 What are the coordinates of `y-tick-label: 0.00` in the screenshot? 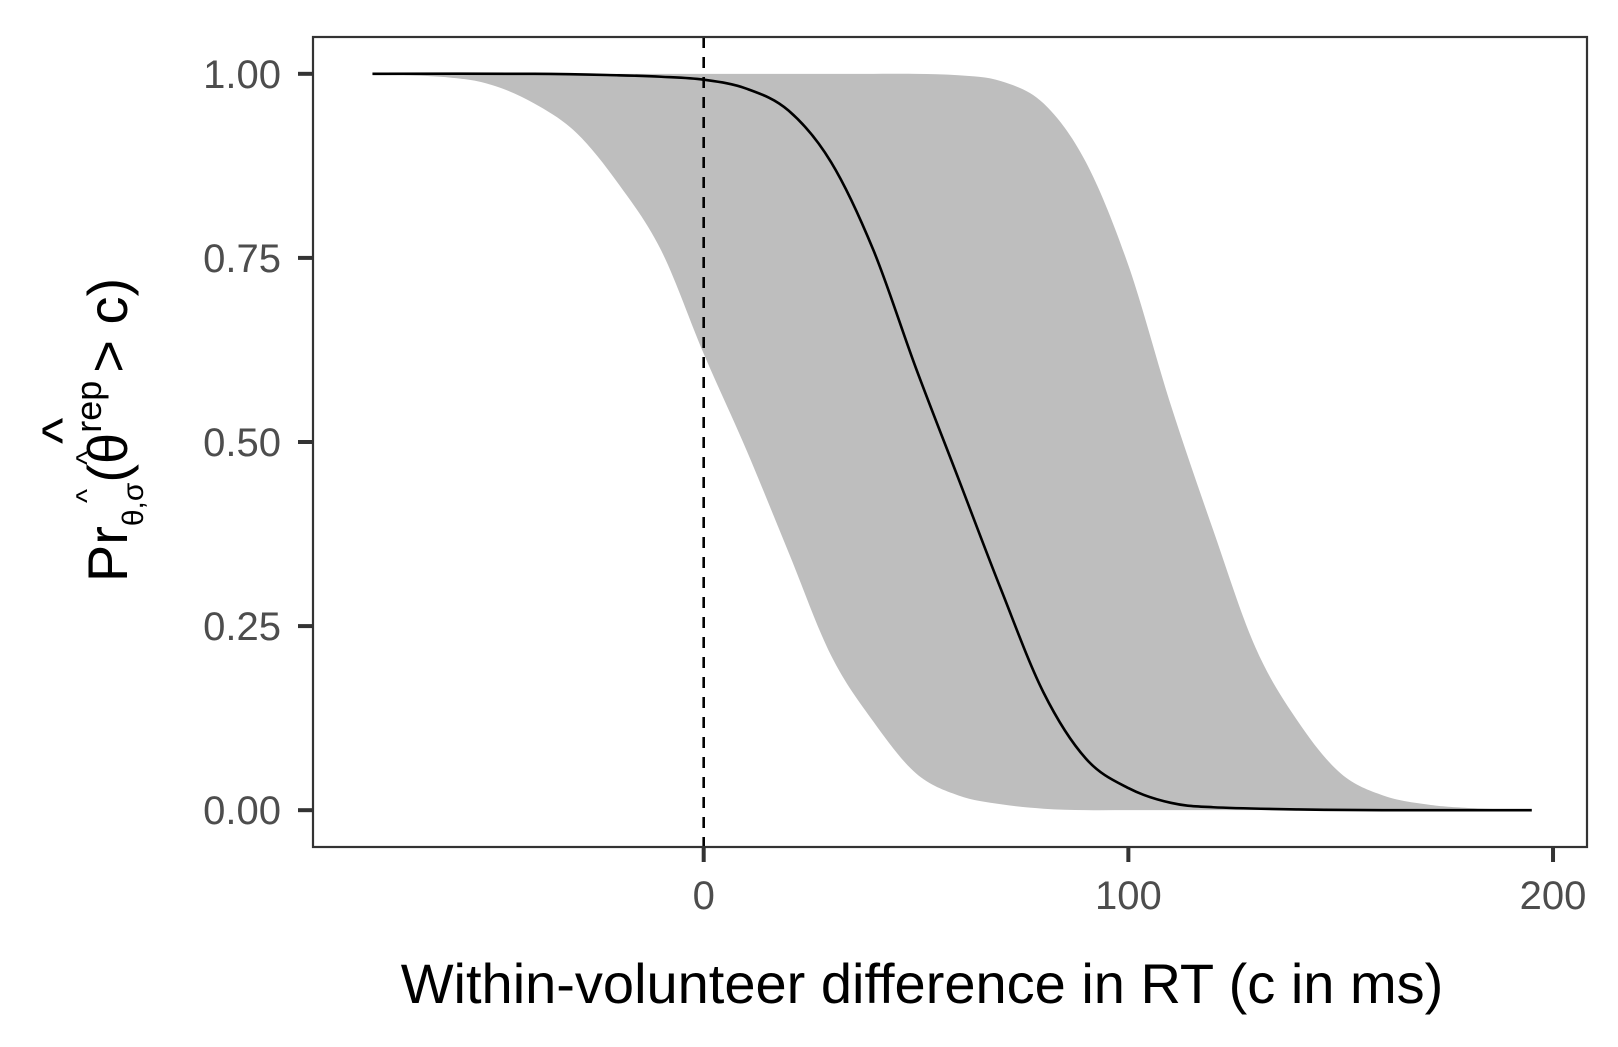 It's located at (242, 811).